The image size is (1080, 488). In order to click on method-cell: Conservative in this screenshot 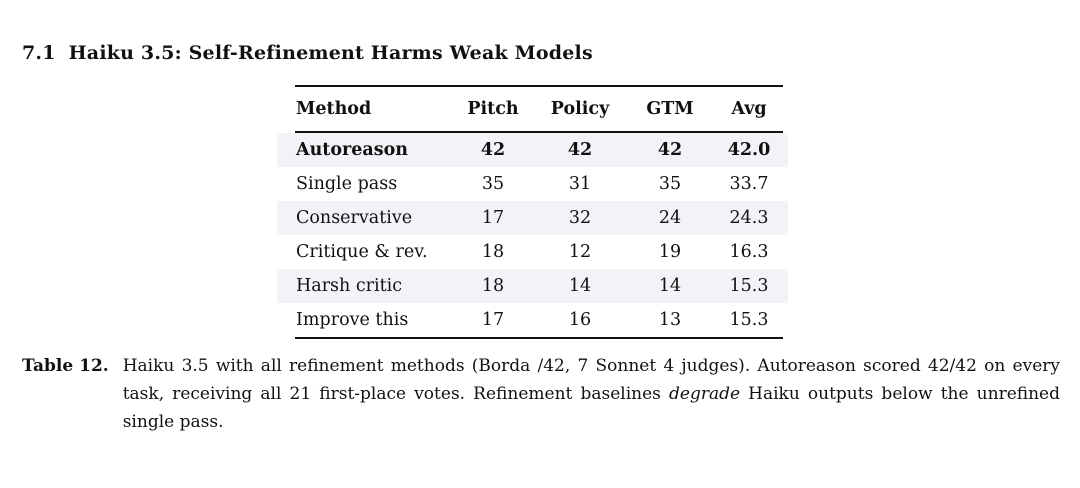, I will do `click(354, 217)`.